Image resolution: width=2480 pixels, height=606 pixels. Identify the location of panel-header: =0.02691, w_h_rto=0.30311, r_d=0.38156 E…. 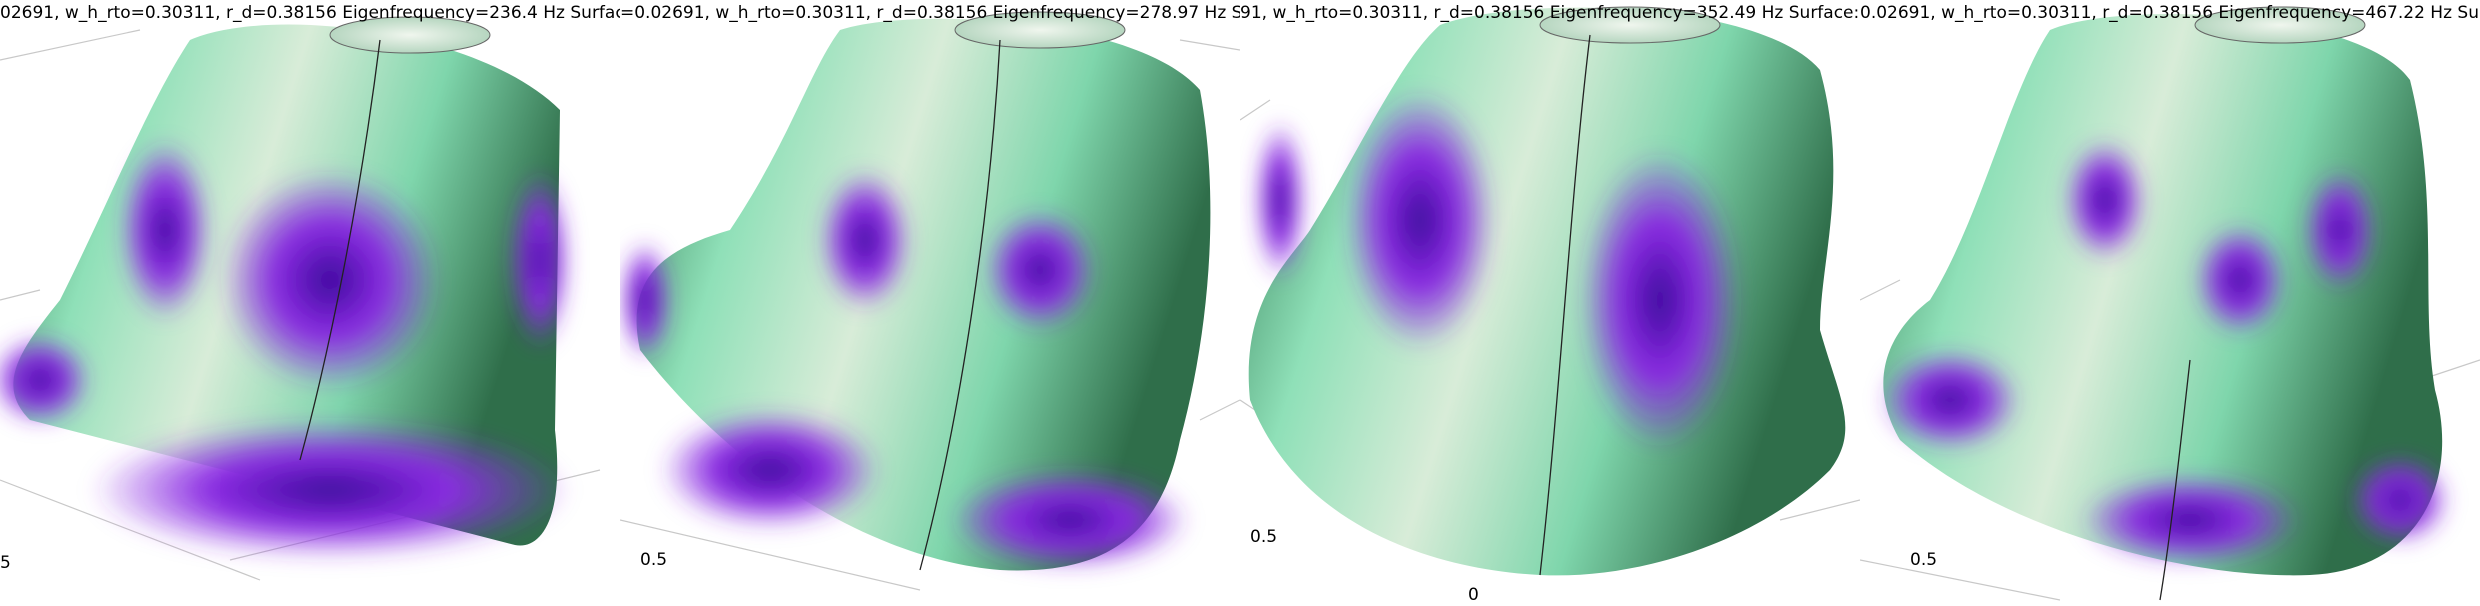
(969, 13).